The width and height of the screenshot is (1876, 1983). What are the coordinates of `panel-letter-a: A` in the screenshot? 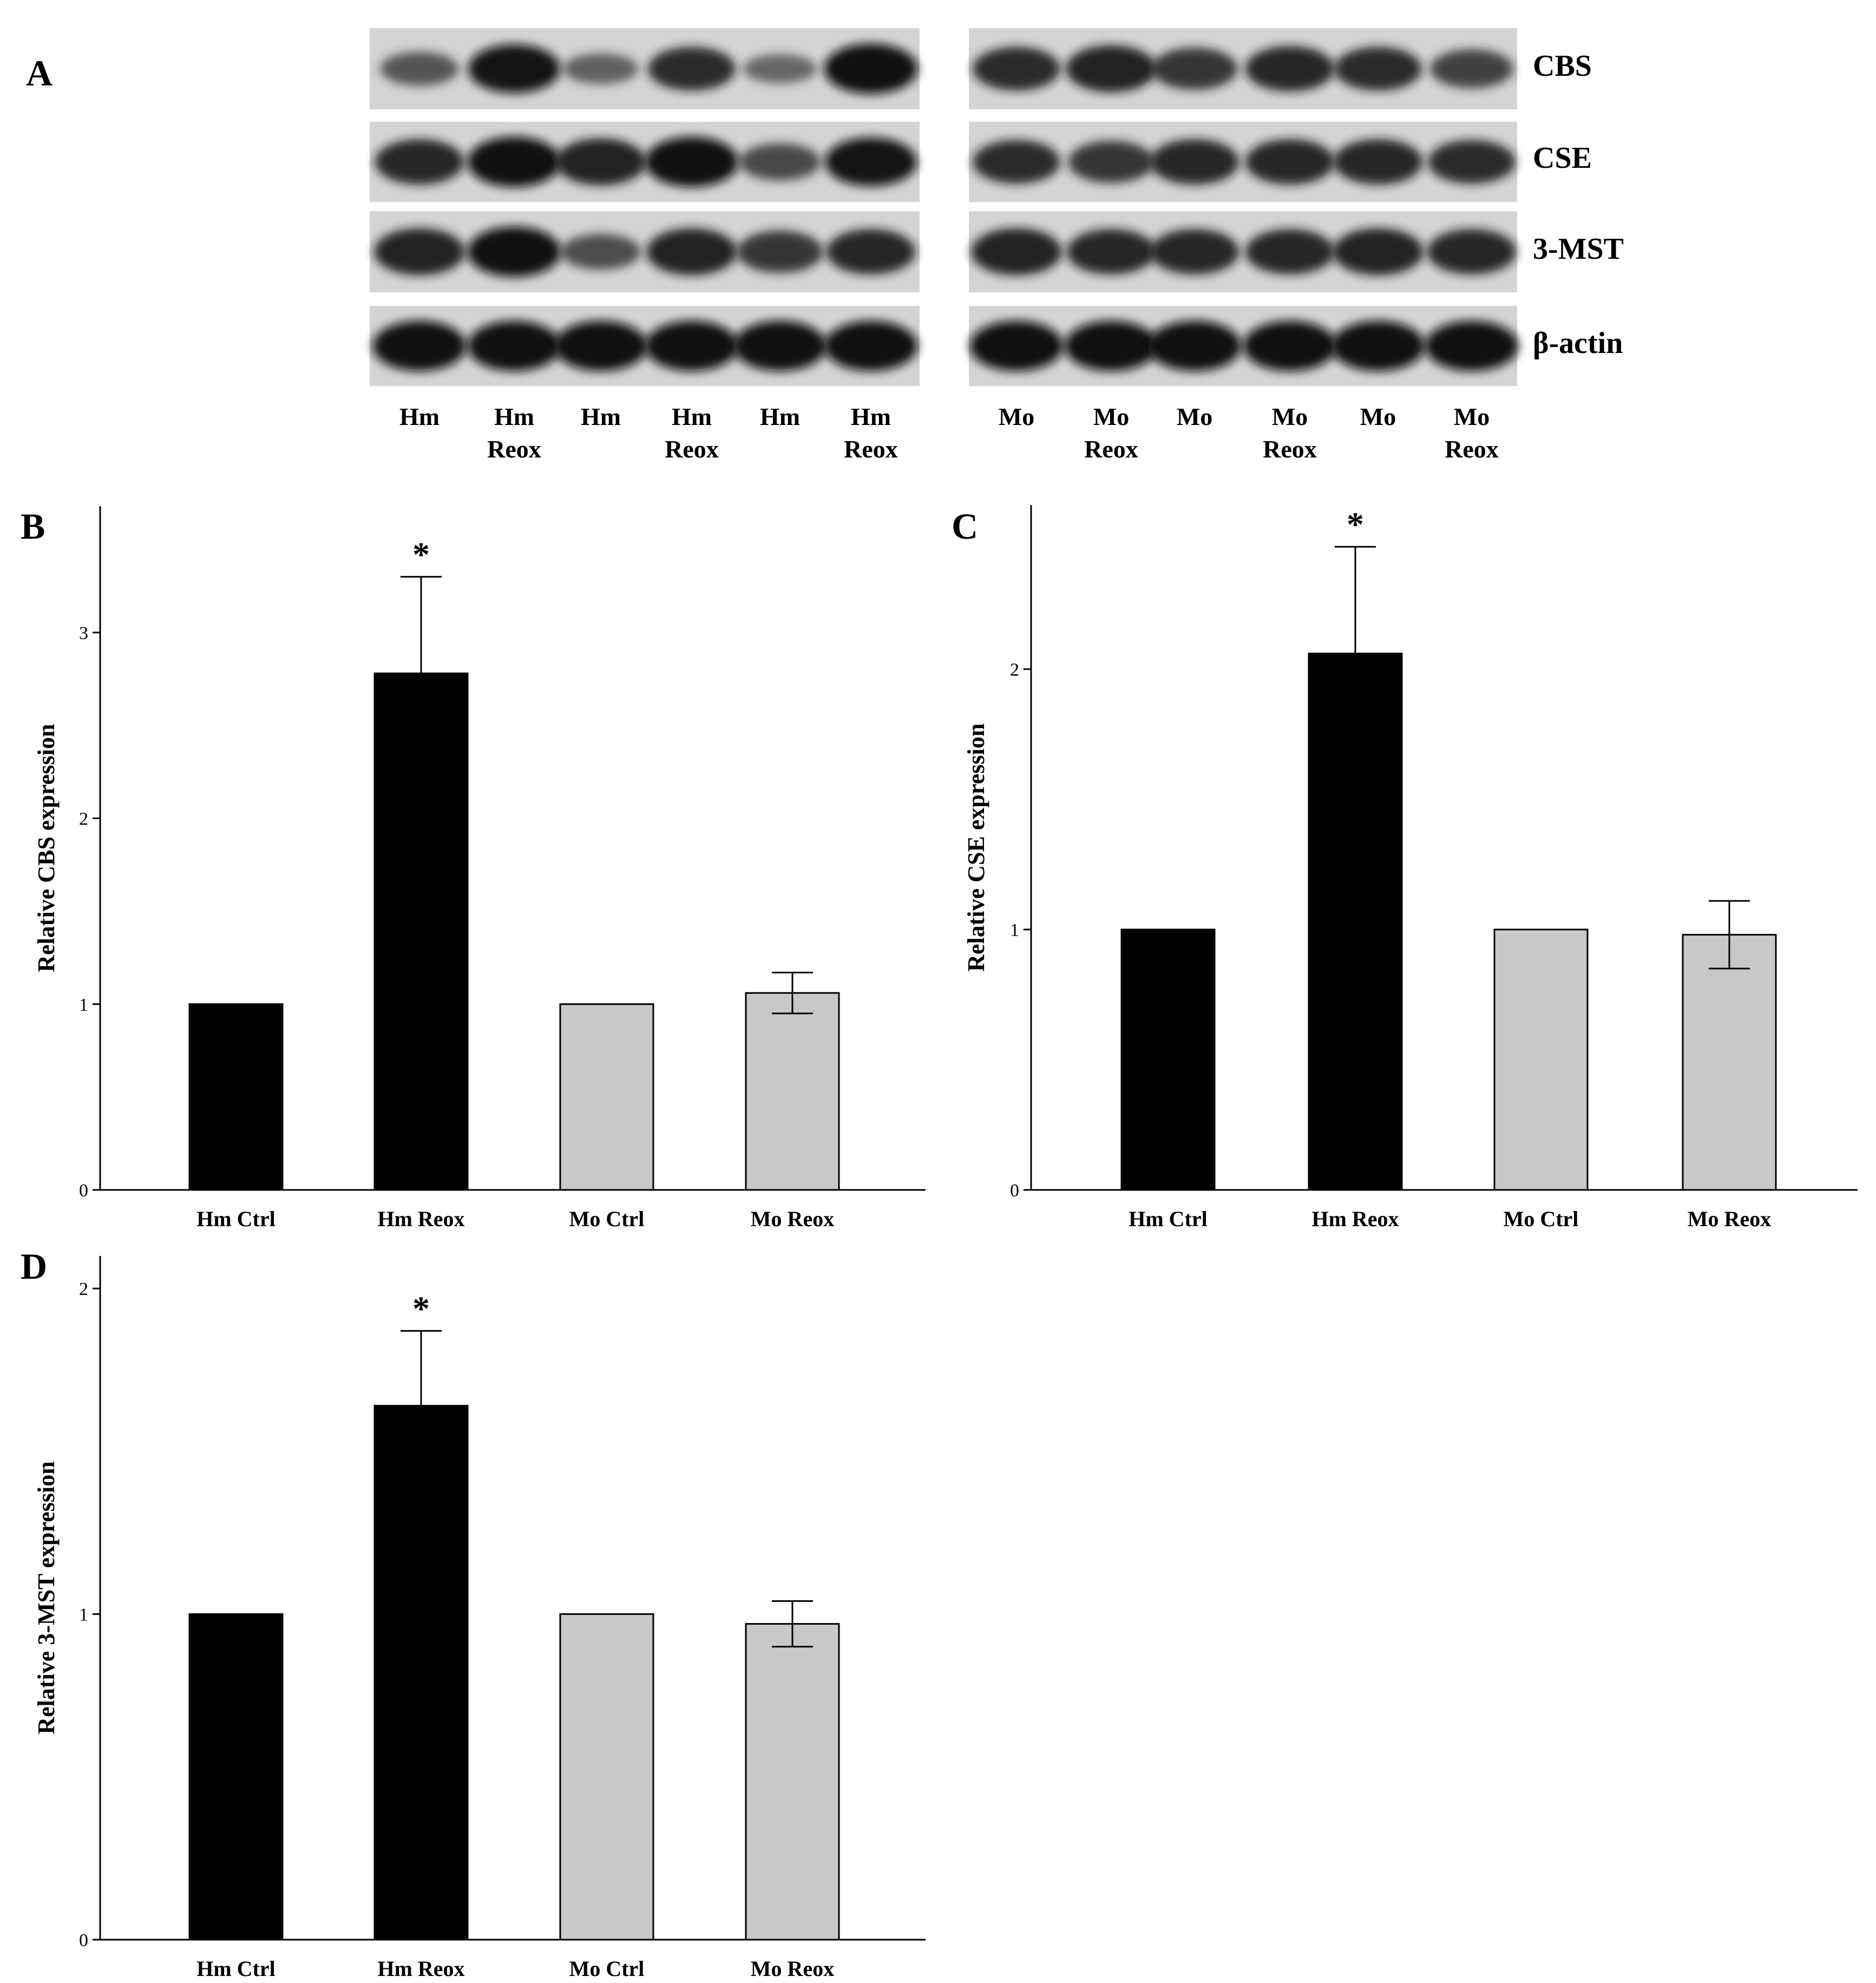 It's located at (39, 74).